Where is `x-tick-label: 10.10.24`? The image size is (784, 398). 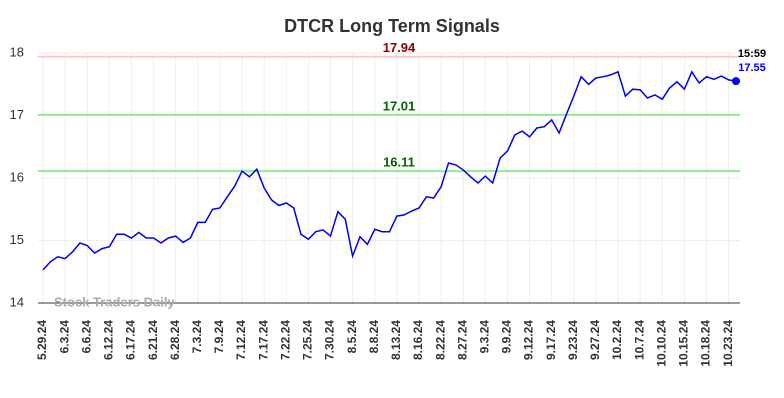 x-tick-label: 10.10.24 is located at coordinates (661, 343).